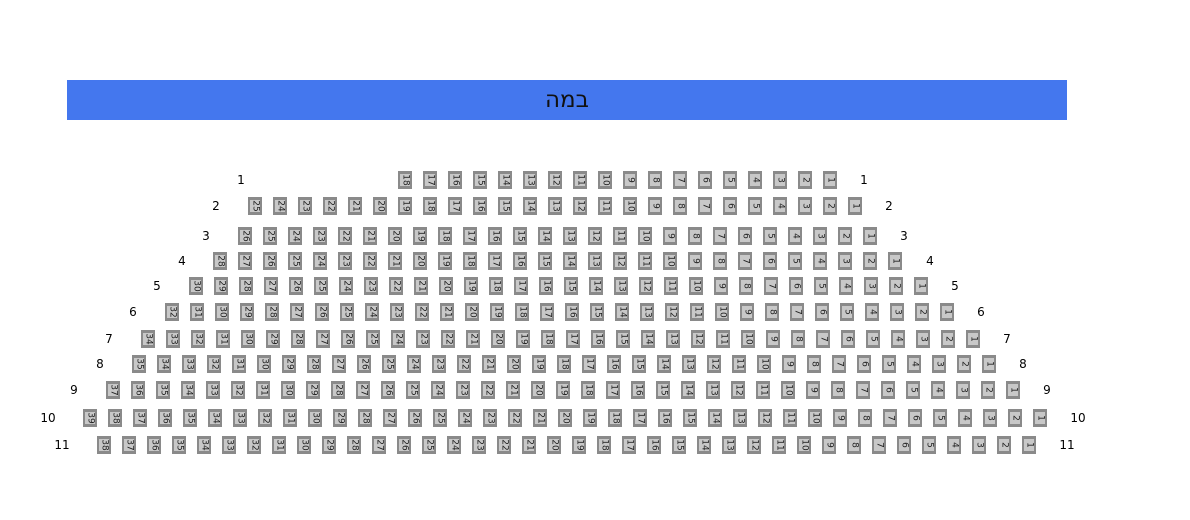 The image size is (1190, 520). I want to click on seat: 38, so click(115, 418).